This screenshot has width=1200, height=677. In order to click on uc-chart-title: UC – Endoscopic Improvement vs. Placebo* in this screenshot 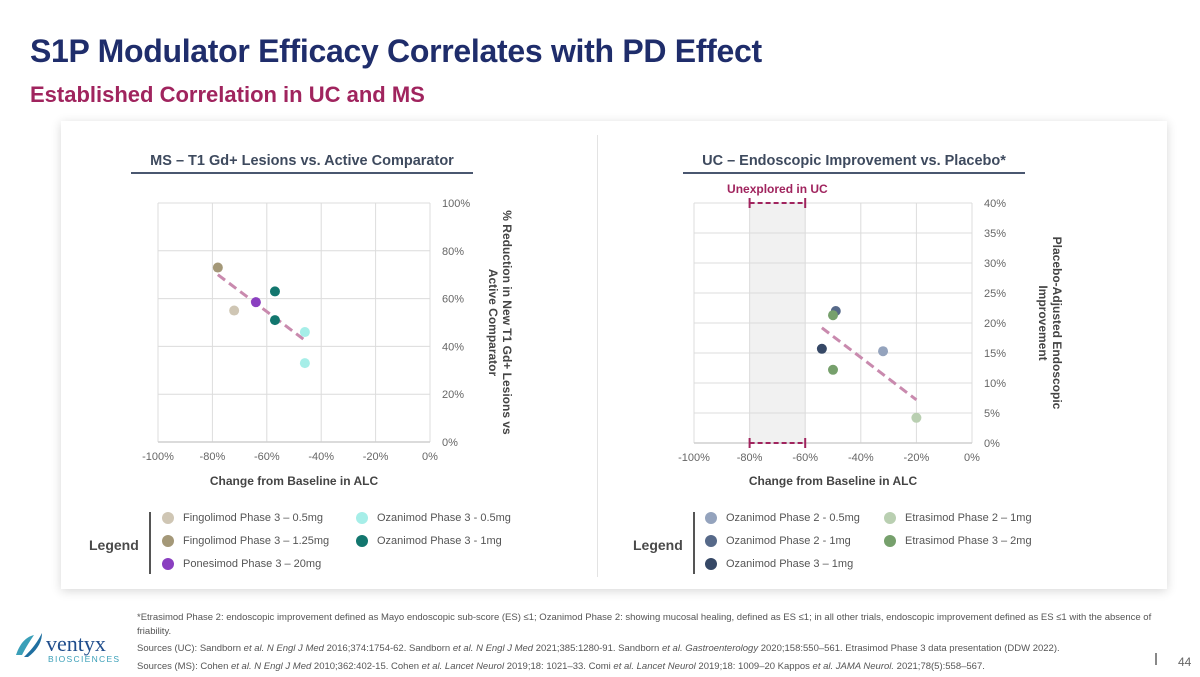, I will do `click(854, 161)`.